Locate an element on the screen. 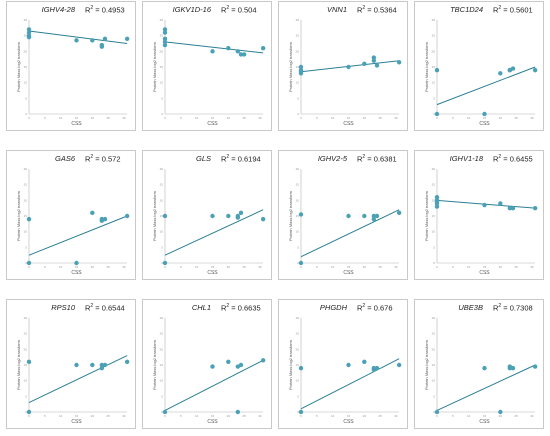 The image size is (550, 436). gene-name: RPS10 is located at coordinates (63, 307).